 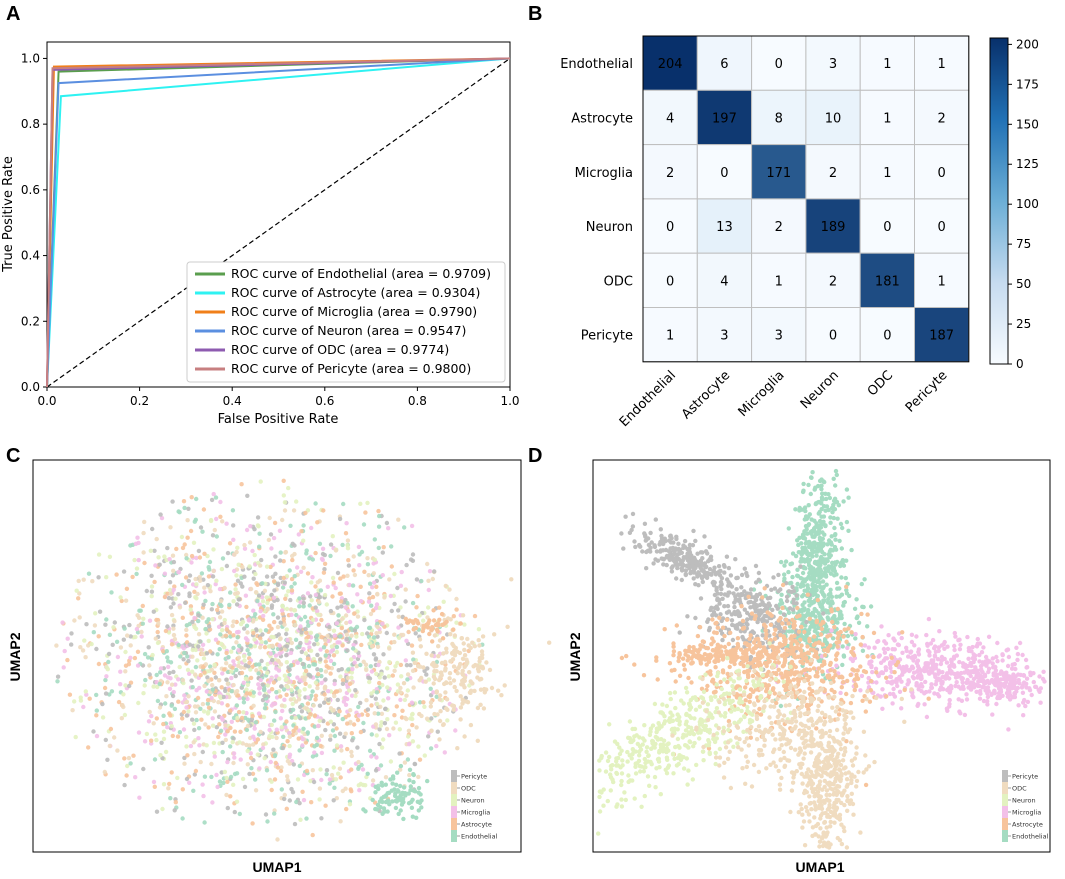 What do you see at coordinates (820, 390) in the screenshot?
I see `cm-col-label: Neuron` at bounding box center [820, 390].